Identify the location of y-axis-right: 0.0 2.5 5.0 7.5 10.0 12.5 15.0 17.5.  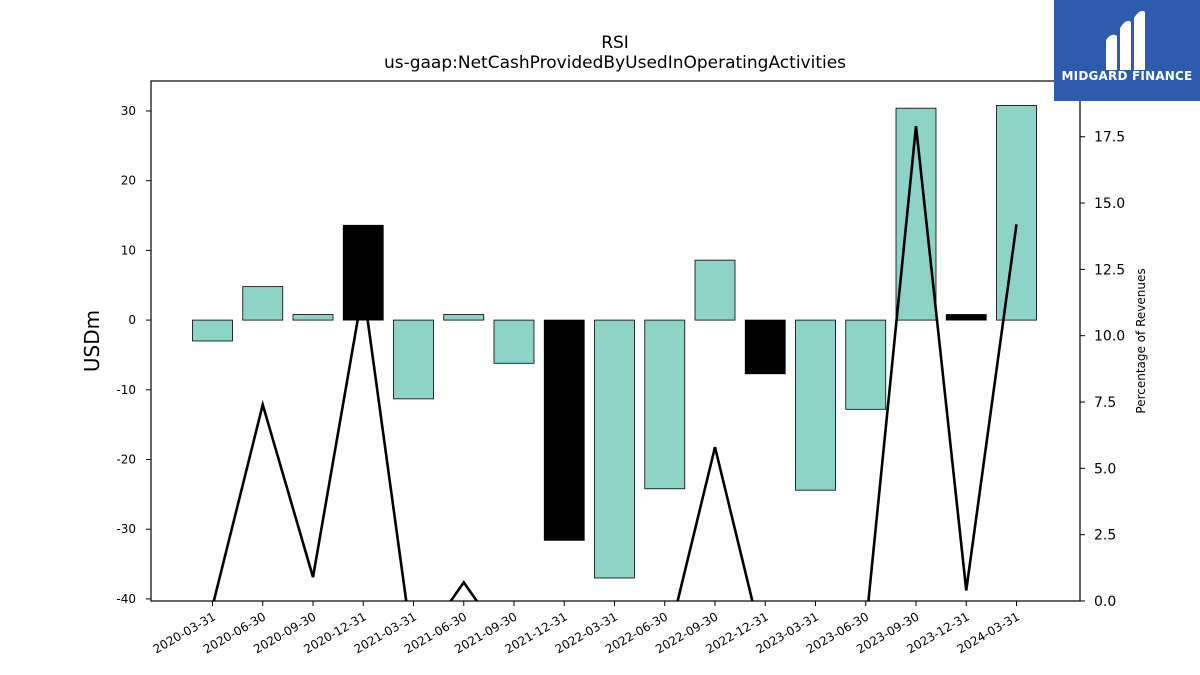
(1102, 370).